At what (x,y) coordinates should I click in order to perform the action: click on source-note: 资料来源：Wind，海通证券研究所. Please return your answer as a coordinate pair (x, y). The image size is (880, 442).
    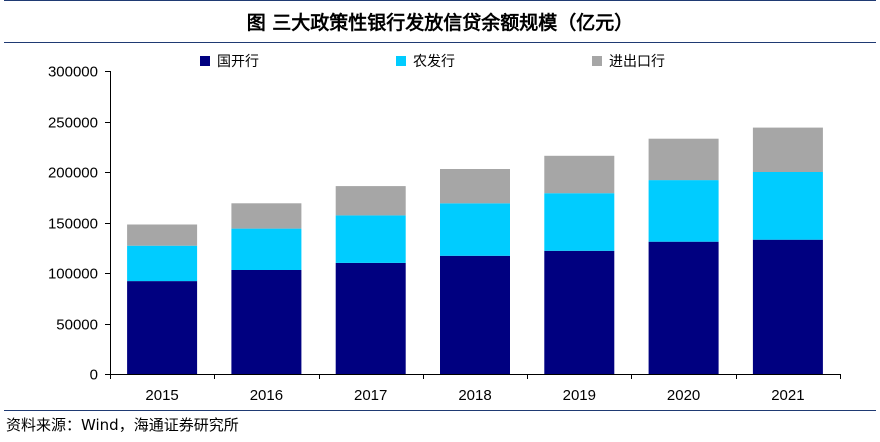
    Looking at the image, I should click on (122, 425).